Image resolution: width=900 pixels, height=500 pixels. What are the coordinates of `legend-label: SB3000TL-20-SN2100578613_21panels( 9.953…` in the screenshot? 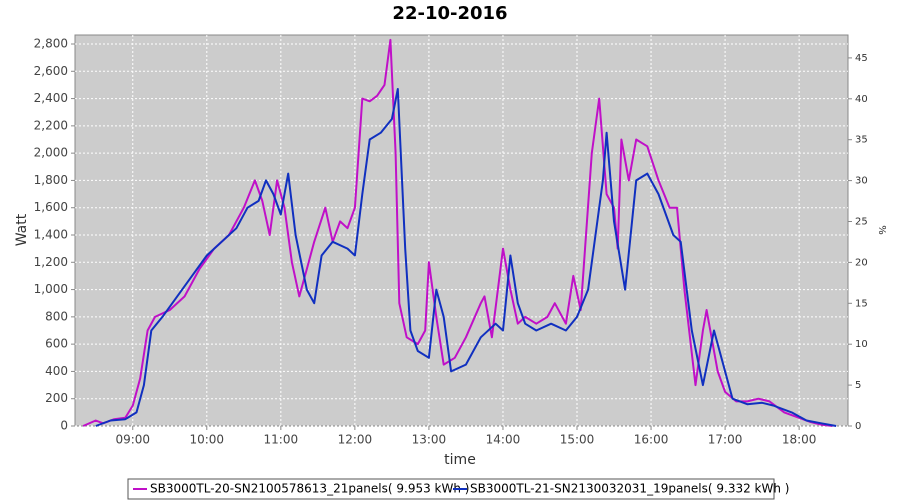 It's located at (309, 489).